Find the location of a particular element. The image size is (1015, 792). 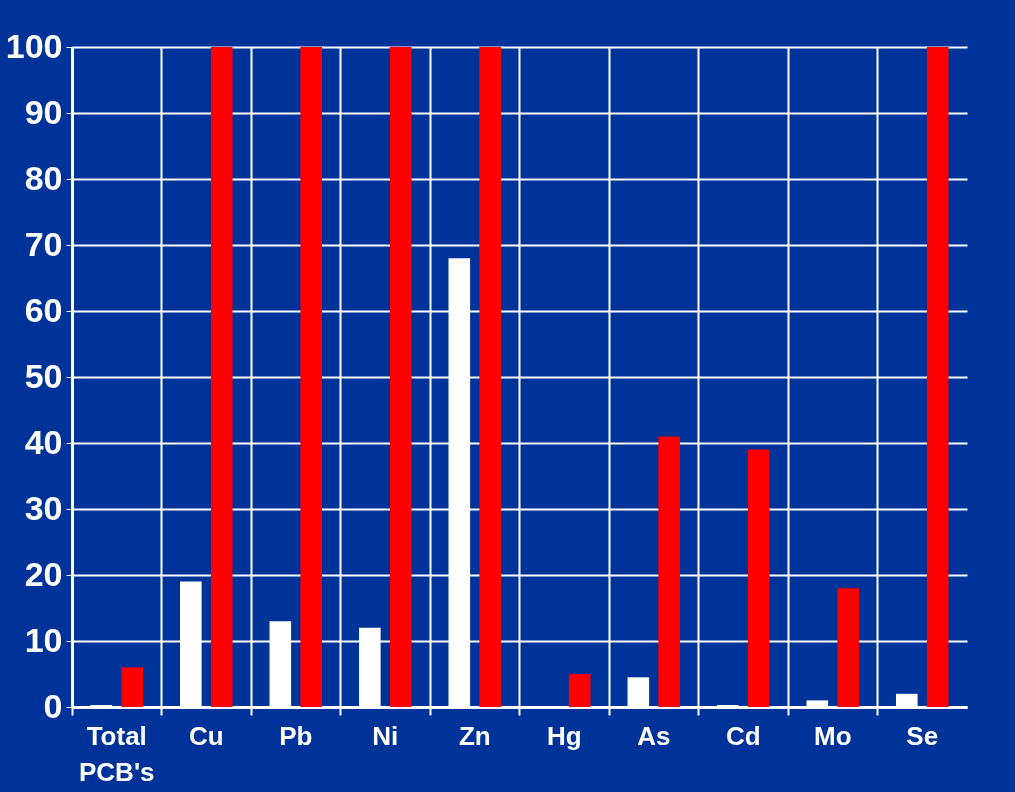

x-tick-label: Hg is located at coordinates (564, 735).